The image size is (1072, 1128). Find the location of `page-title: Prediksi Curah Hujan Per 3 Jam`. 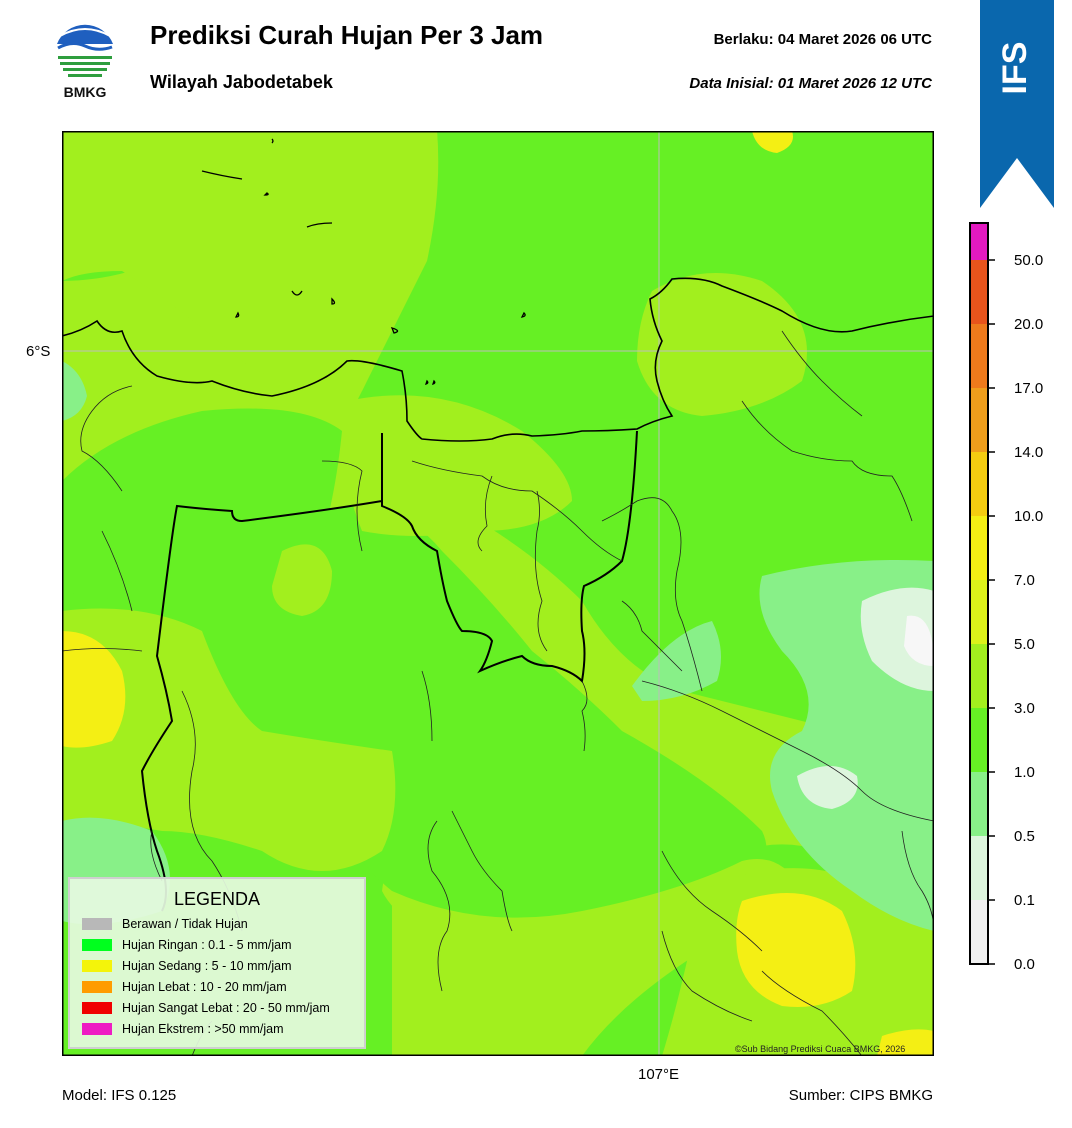

page-title: Prediksi Curah Hujan Per 3 Jam is located at coordinates (347, 35).